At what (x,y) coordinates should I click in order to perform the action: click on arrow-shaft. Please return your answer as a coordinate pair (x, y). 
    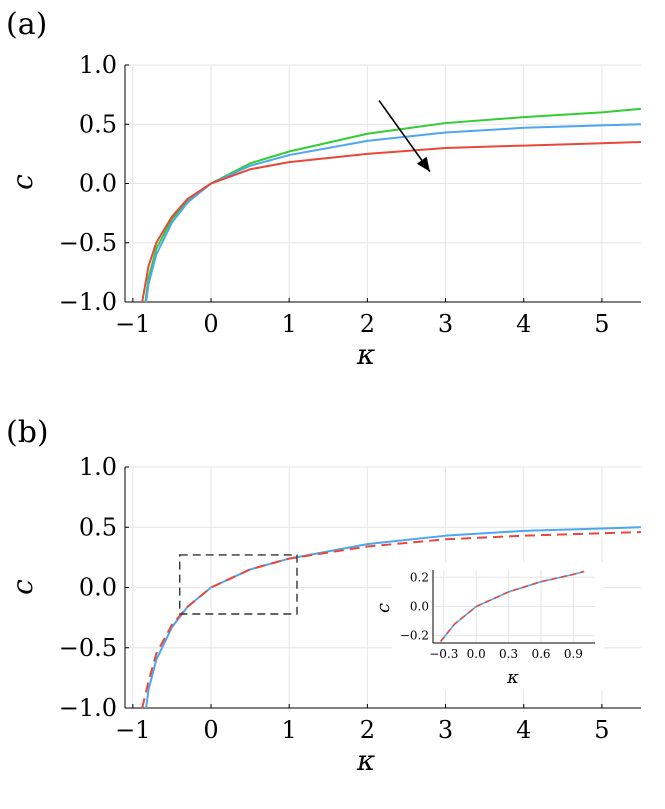
    Looking at the image, I should click on (404, 136).